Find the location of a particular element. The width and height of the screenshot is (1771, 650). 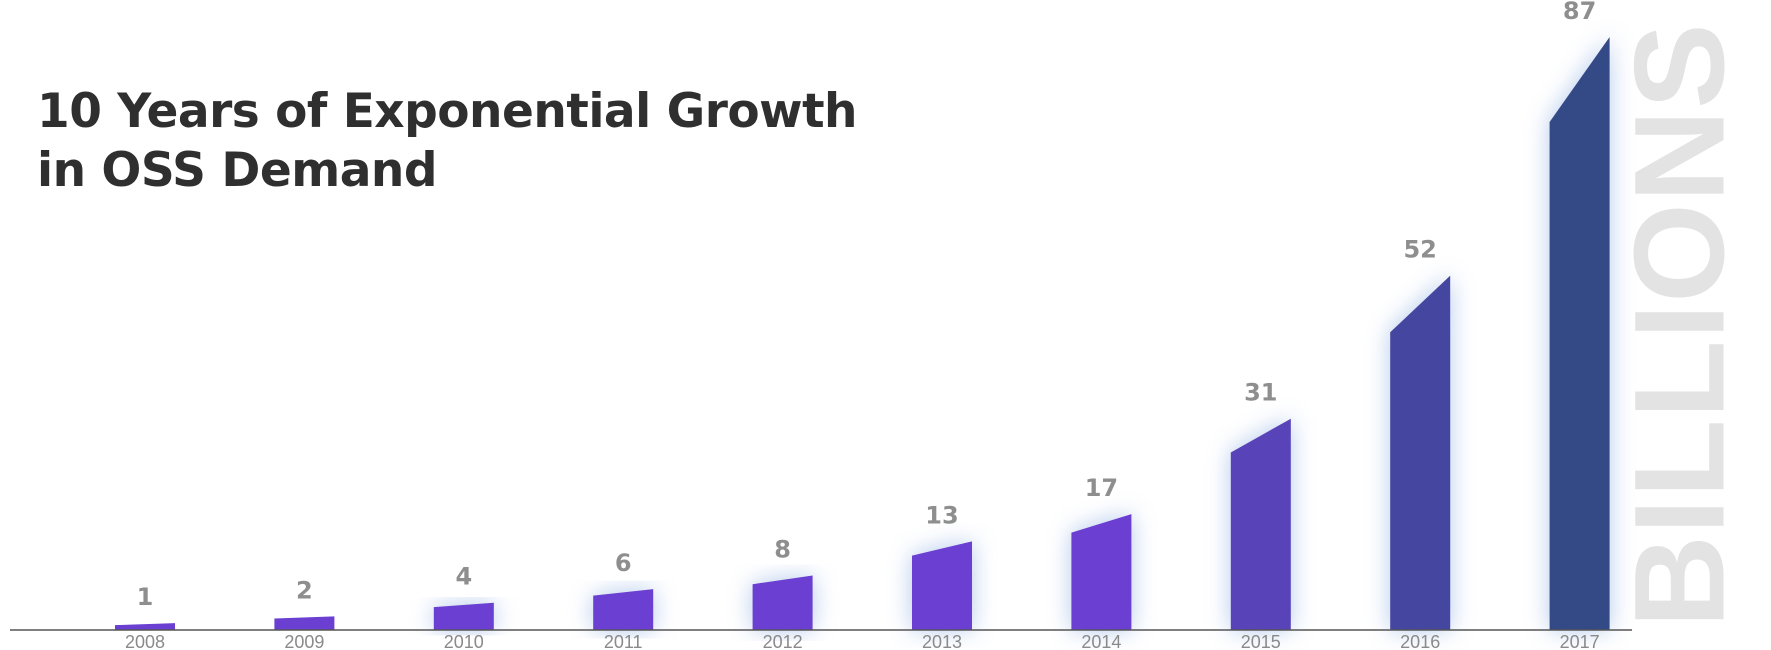

x-tick-label-2014: 2014 is located at coordinates (1101, 641).